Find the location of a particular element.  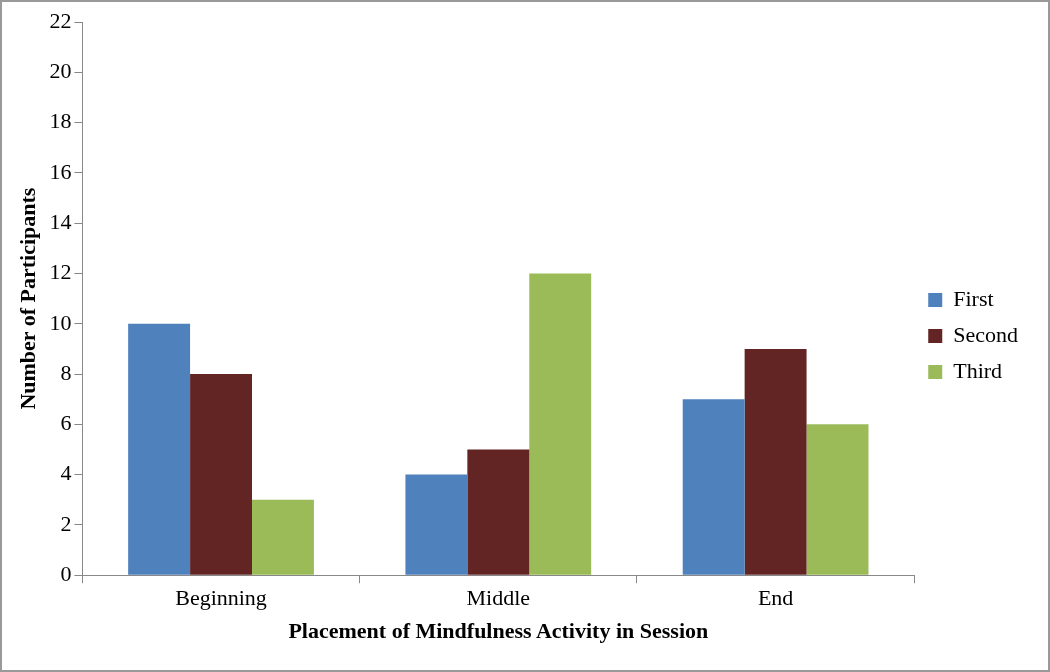

y-tick-label: 10 is located at coordinates (60, 322).